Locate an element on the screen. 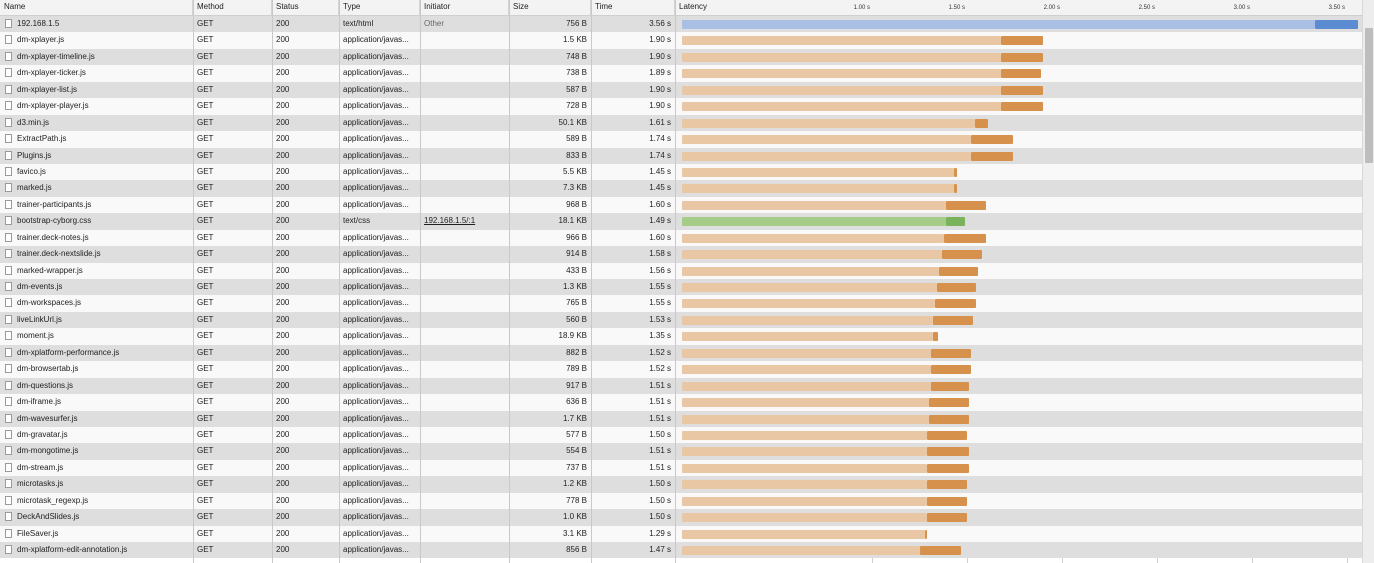 This screenshot has width=1374, height=563. column-header-initiator: Initiator is located at coordinates (464, 7).